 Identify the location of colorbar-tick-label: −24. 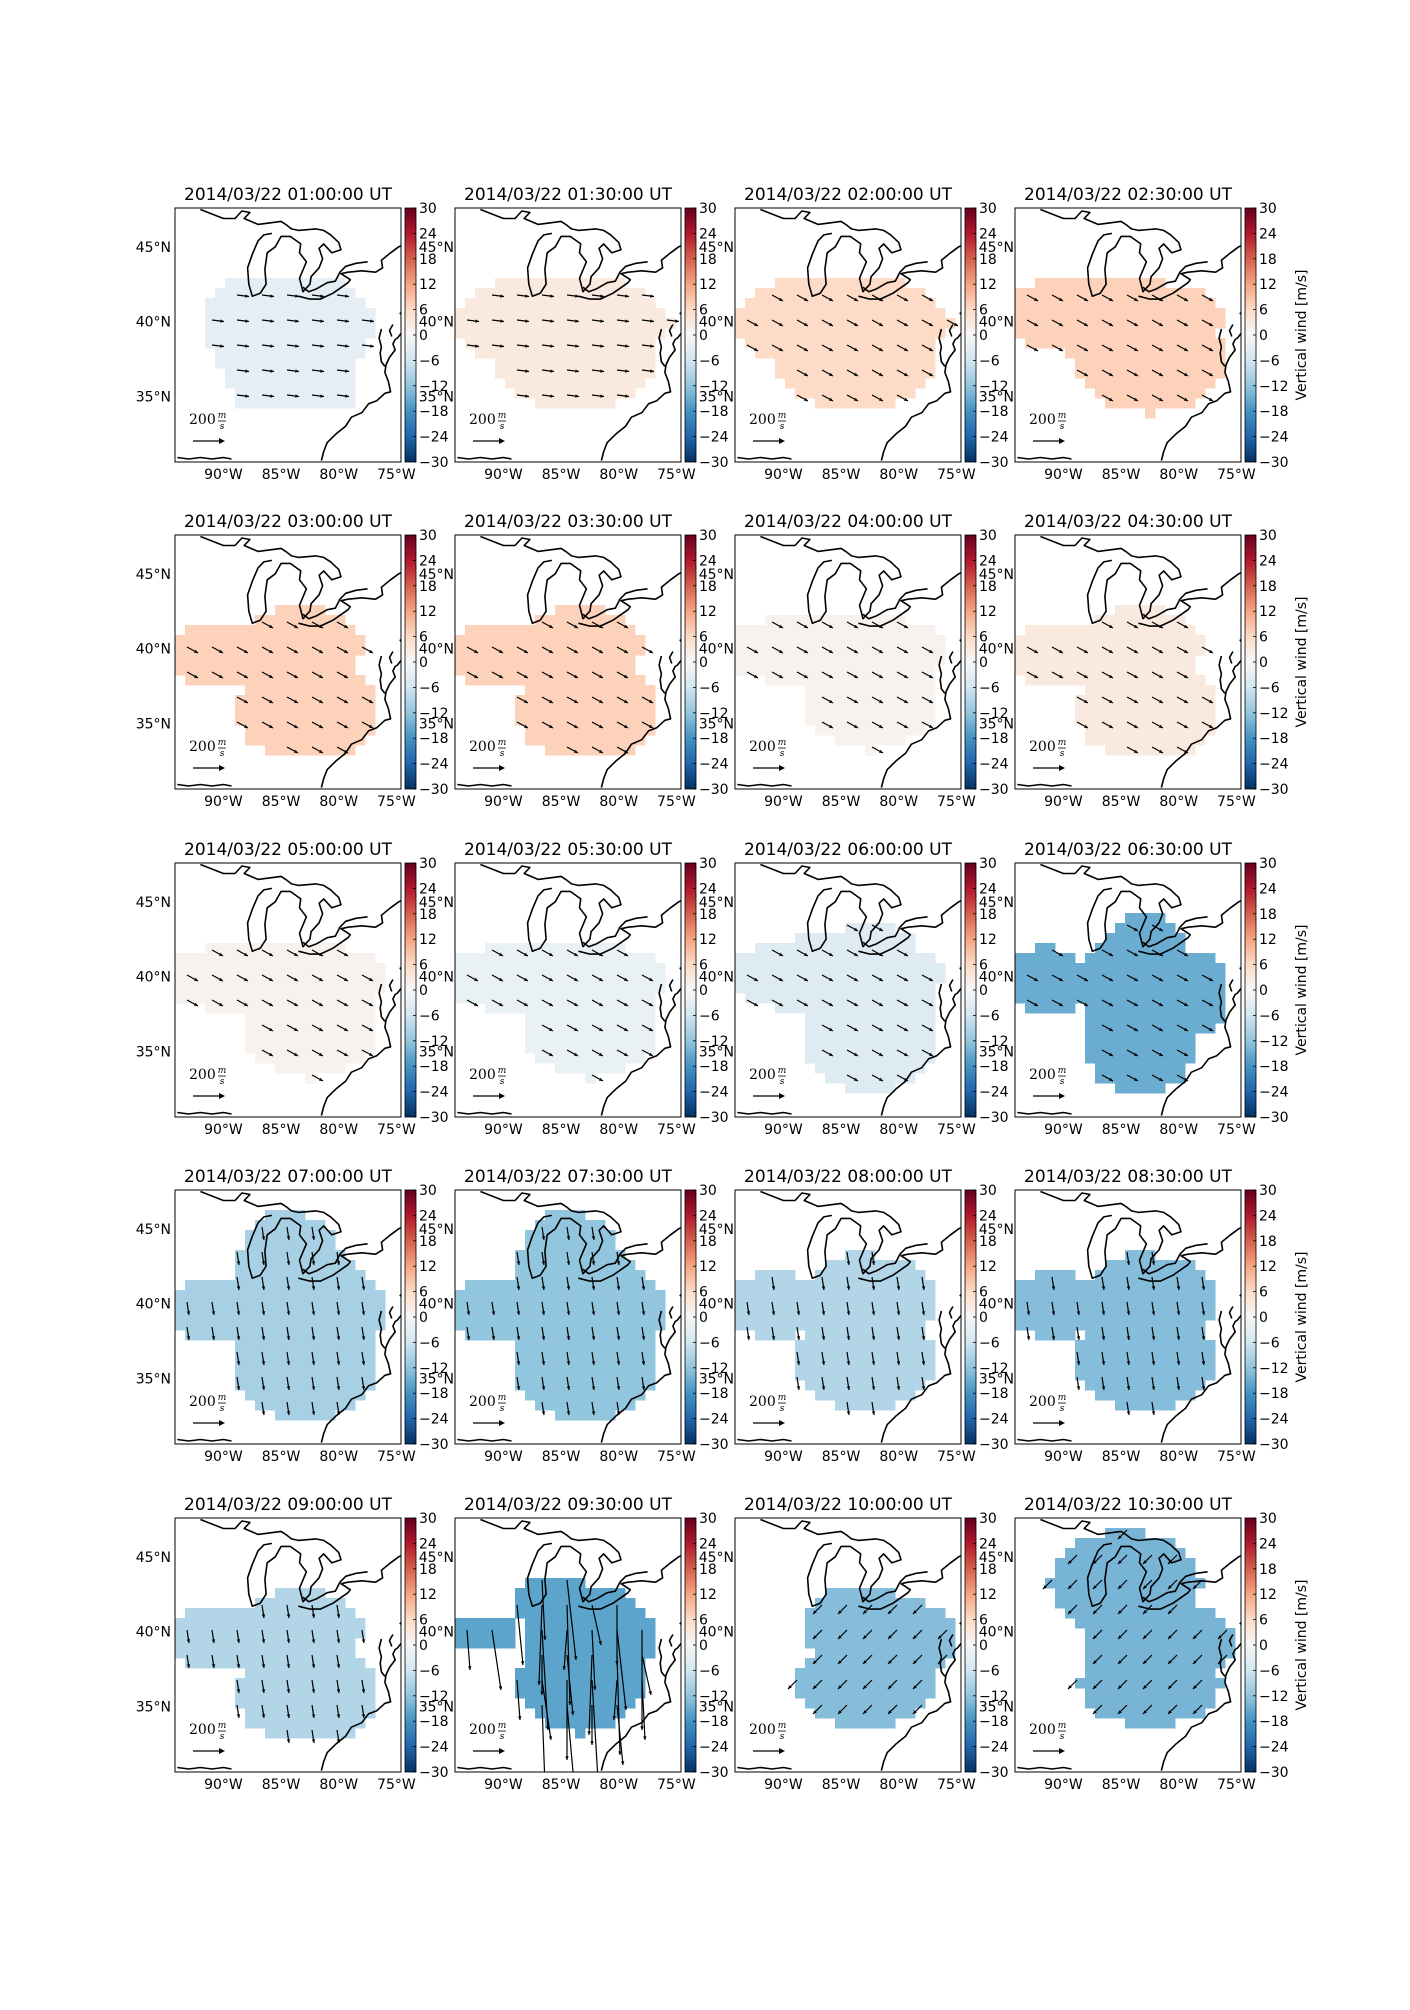
(434, 1420).